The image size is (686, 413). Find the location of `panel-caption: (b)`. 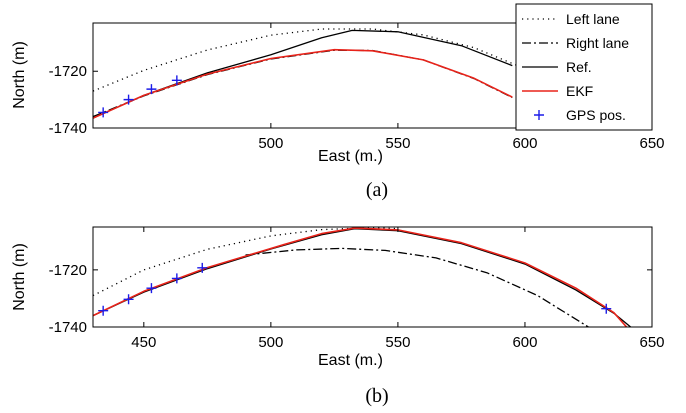

panel-caption: (b) is located at coordinates (376, 396).